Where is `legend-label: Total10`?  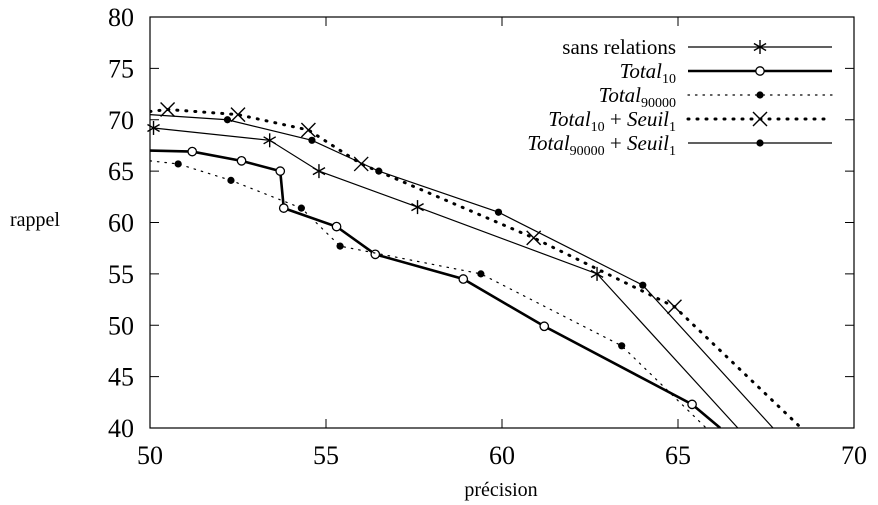
legend-label: Total10 is located at coordinates (648, 73).